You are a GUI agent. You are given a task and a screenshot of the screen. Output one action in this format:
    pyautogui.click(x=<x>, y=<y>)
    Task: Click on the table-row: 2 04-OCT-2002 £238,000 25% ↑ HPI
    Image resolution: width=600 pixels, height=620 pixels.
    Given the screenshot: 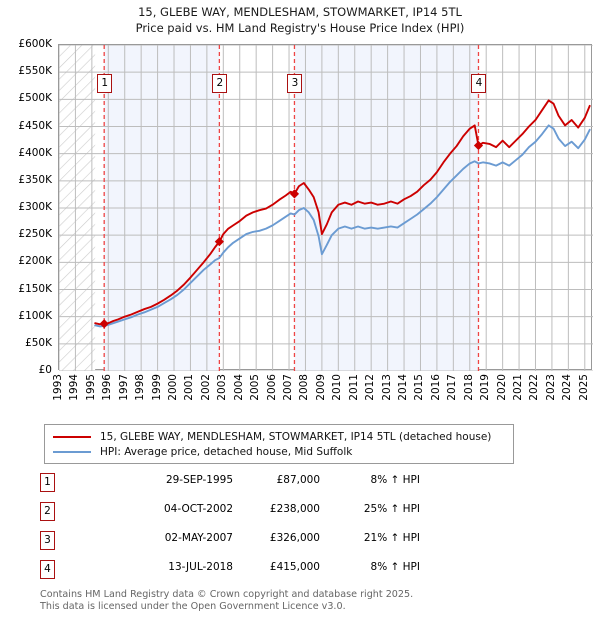 What is the action you would take?
    pyautogui.click(x=255, y=515)
    